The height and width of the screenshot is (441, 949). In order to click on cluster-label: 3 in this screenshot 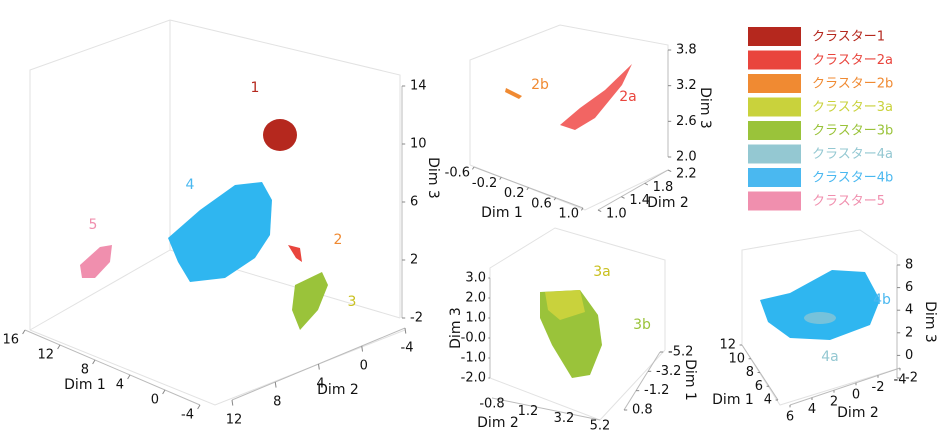, I will do `click(352, 302)`.